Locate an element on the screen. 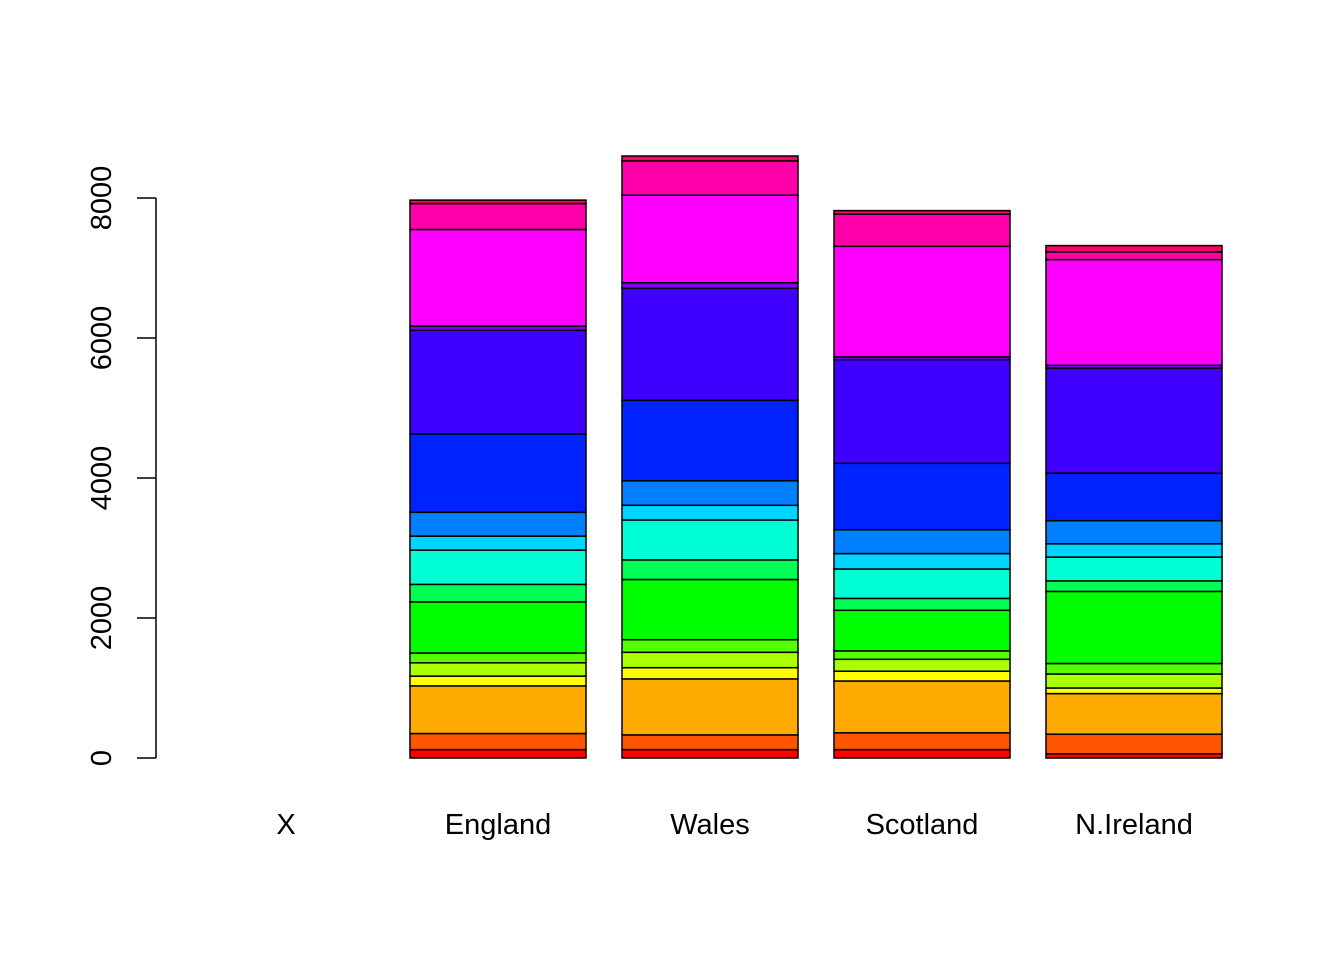 The width and height of the screenshot is (1344, 960). y-tick-label: 6000 is located at coordinates (102, 338).